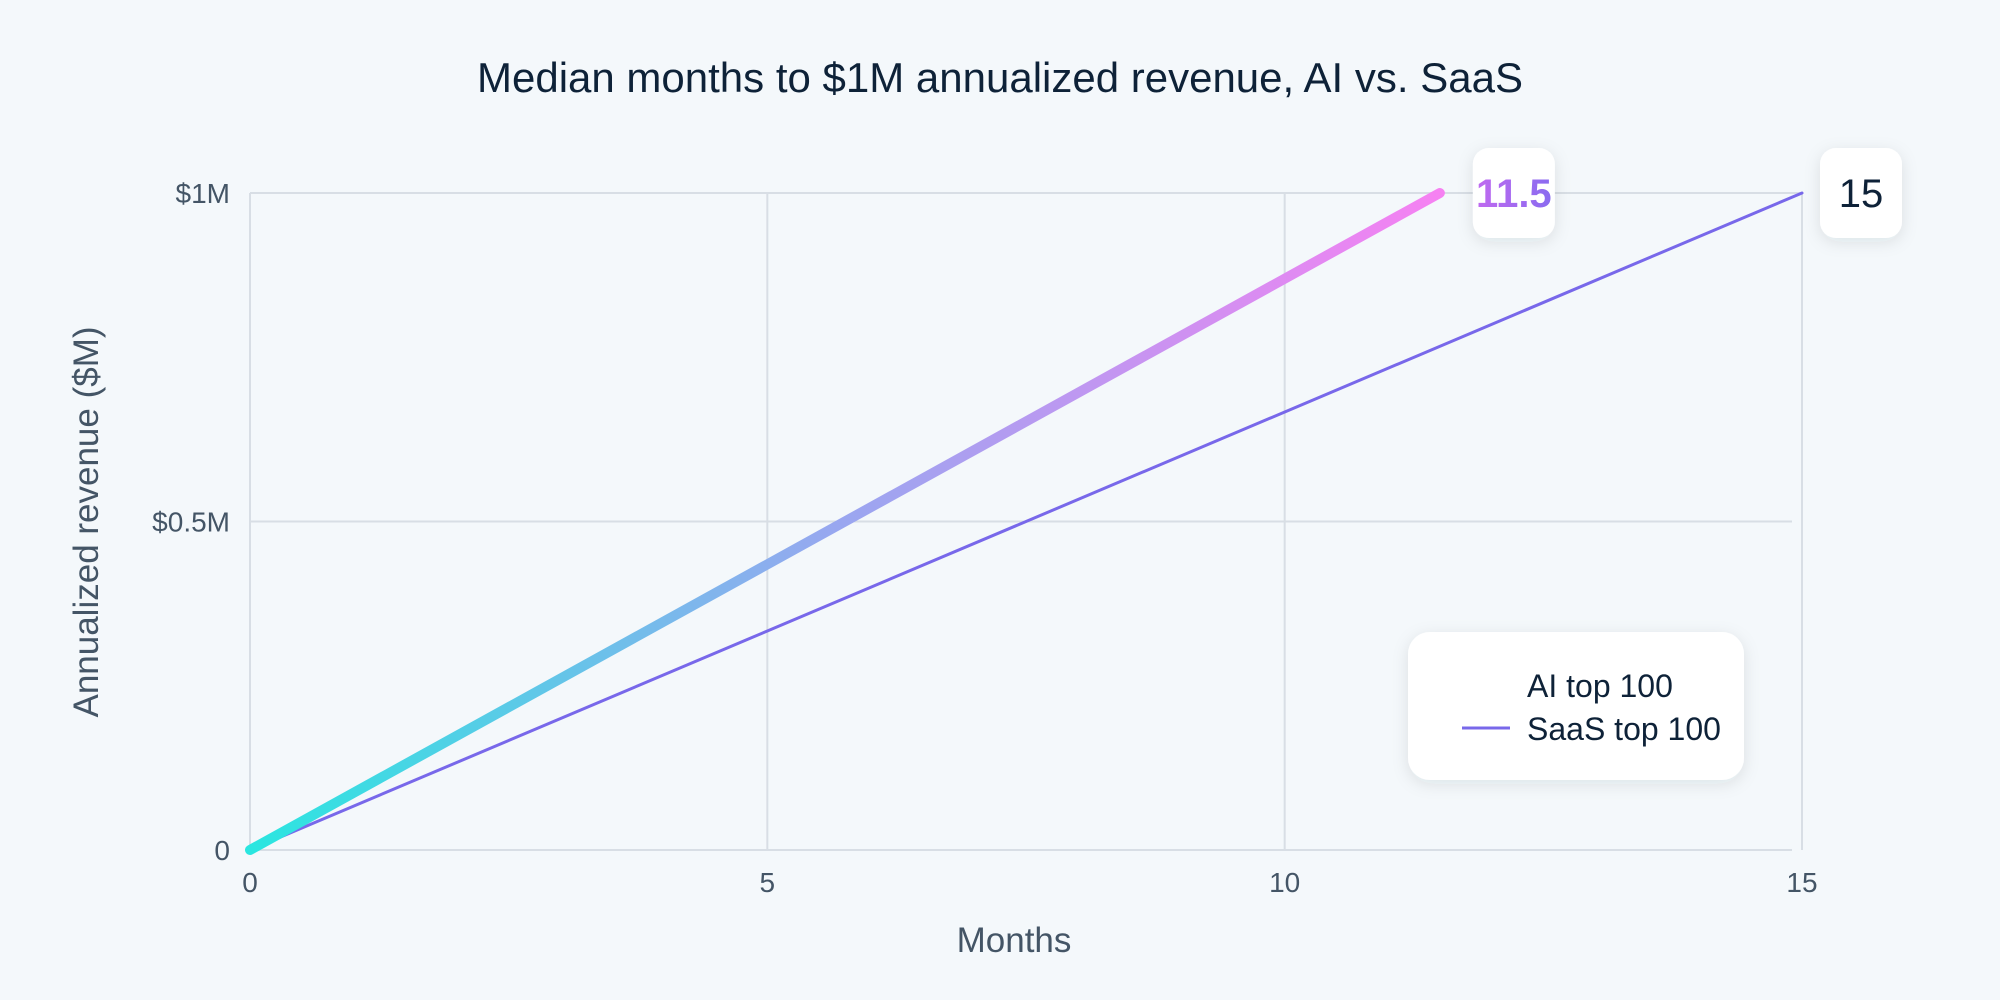  What do you see at coordinates (768, 882) in the screenshot?
I see `x-tick-label-1: 5` at bounding box center [768, 882].